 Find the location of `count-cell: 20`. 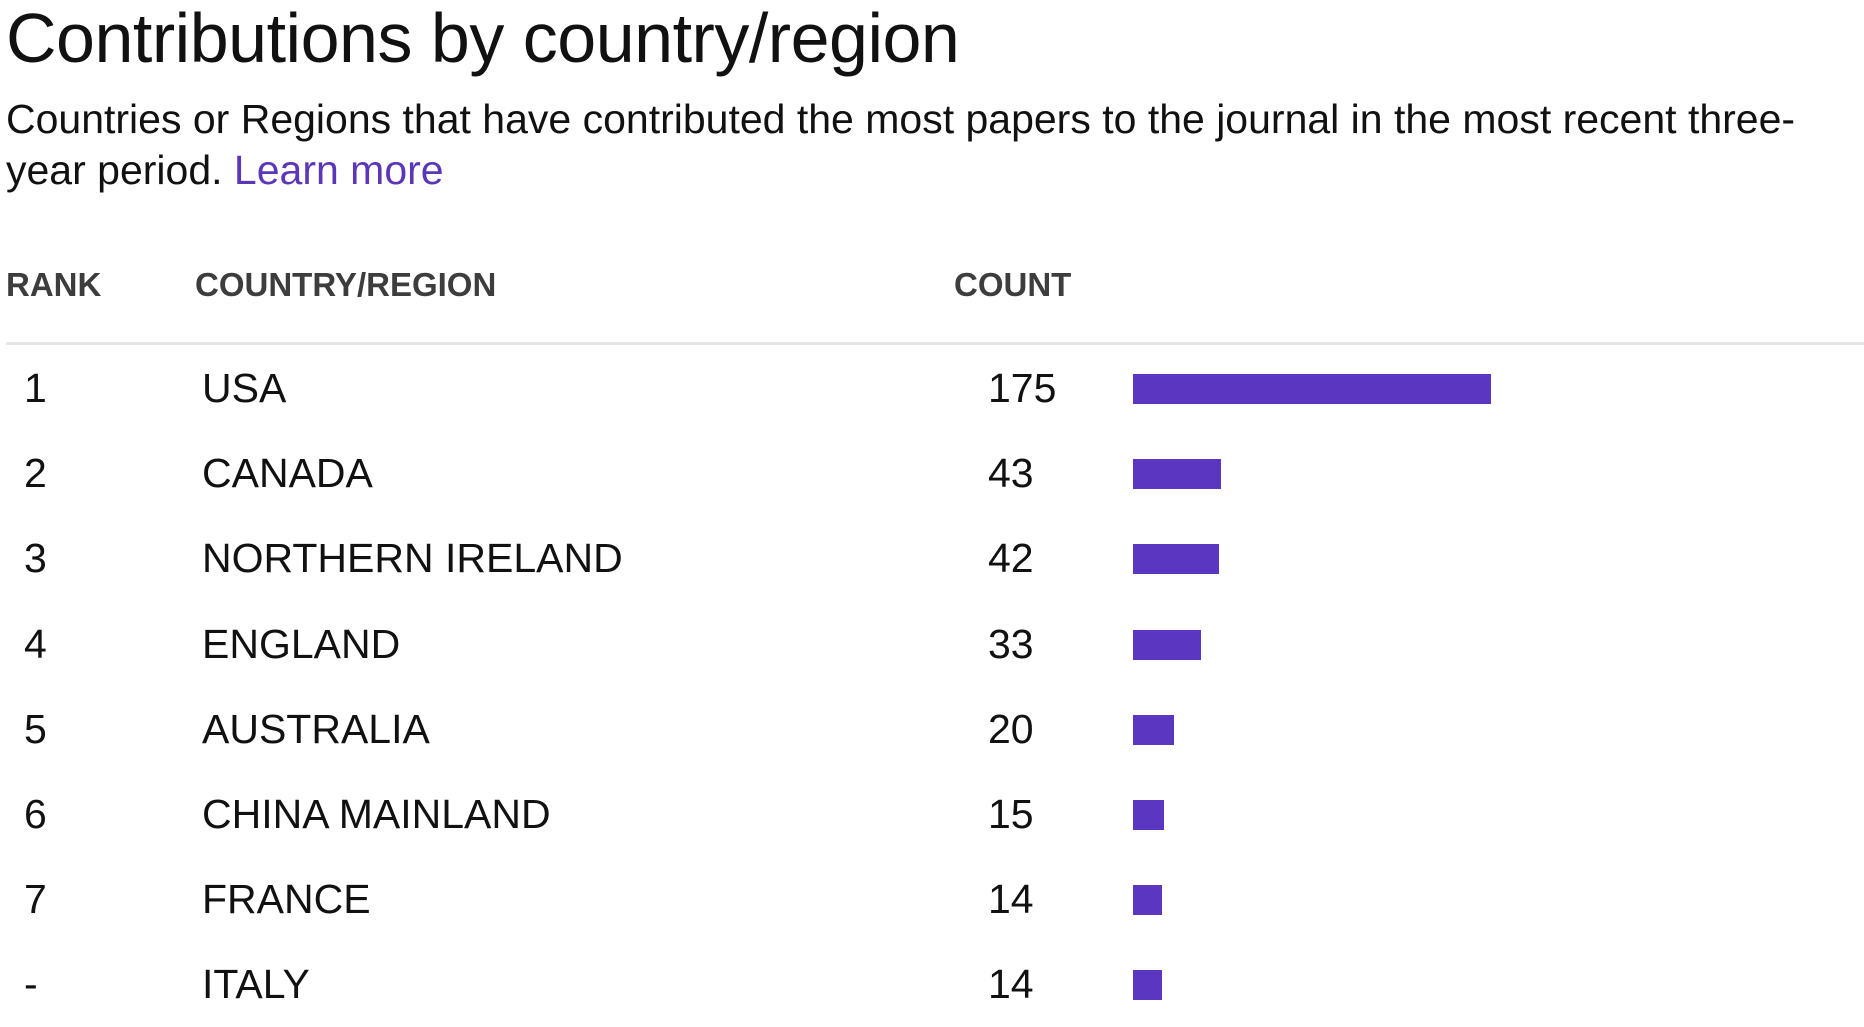

count-cell: 20 is located at coordinates (1011, 728).